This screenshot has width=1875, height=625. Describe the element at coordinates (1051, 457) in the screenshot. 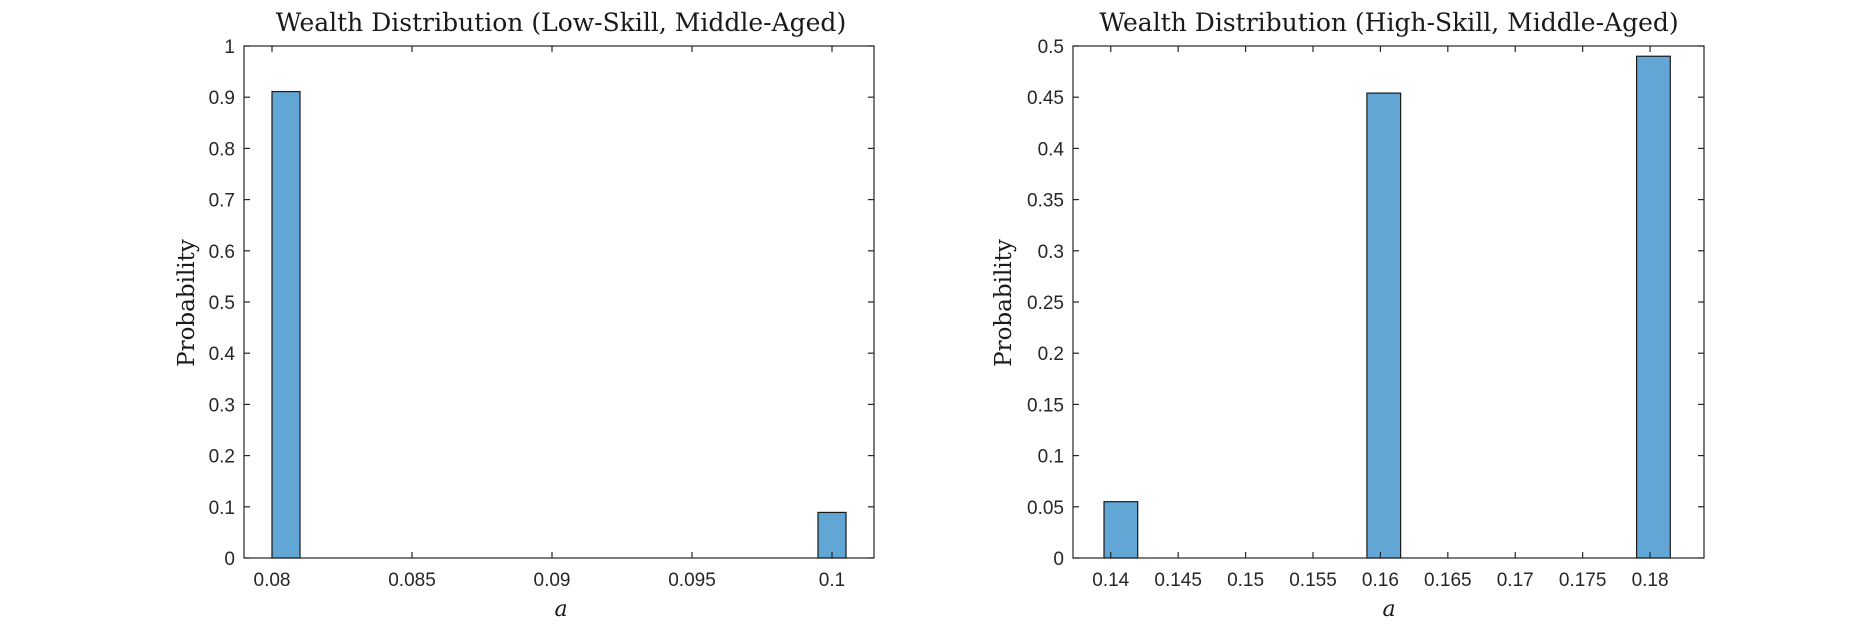

I see `right-y-tick-label-2: 0.1` at that location.